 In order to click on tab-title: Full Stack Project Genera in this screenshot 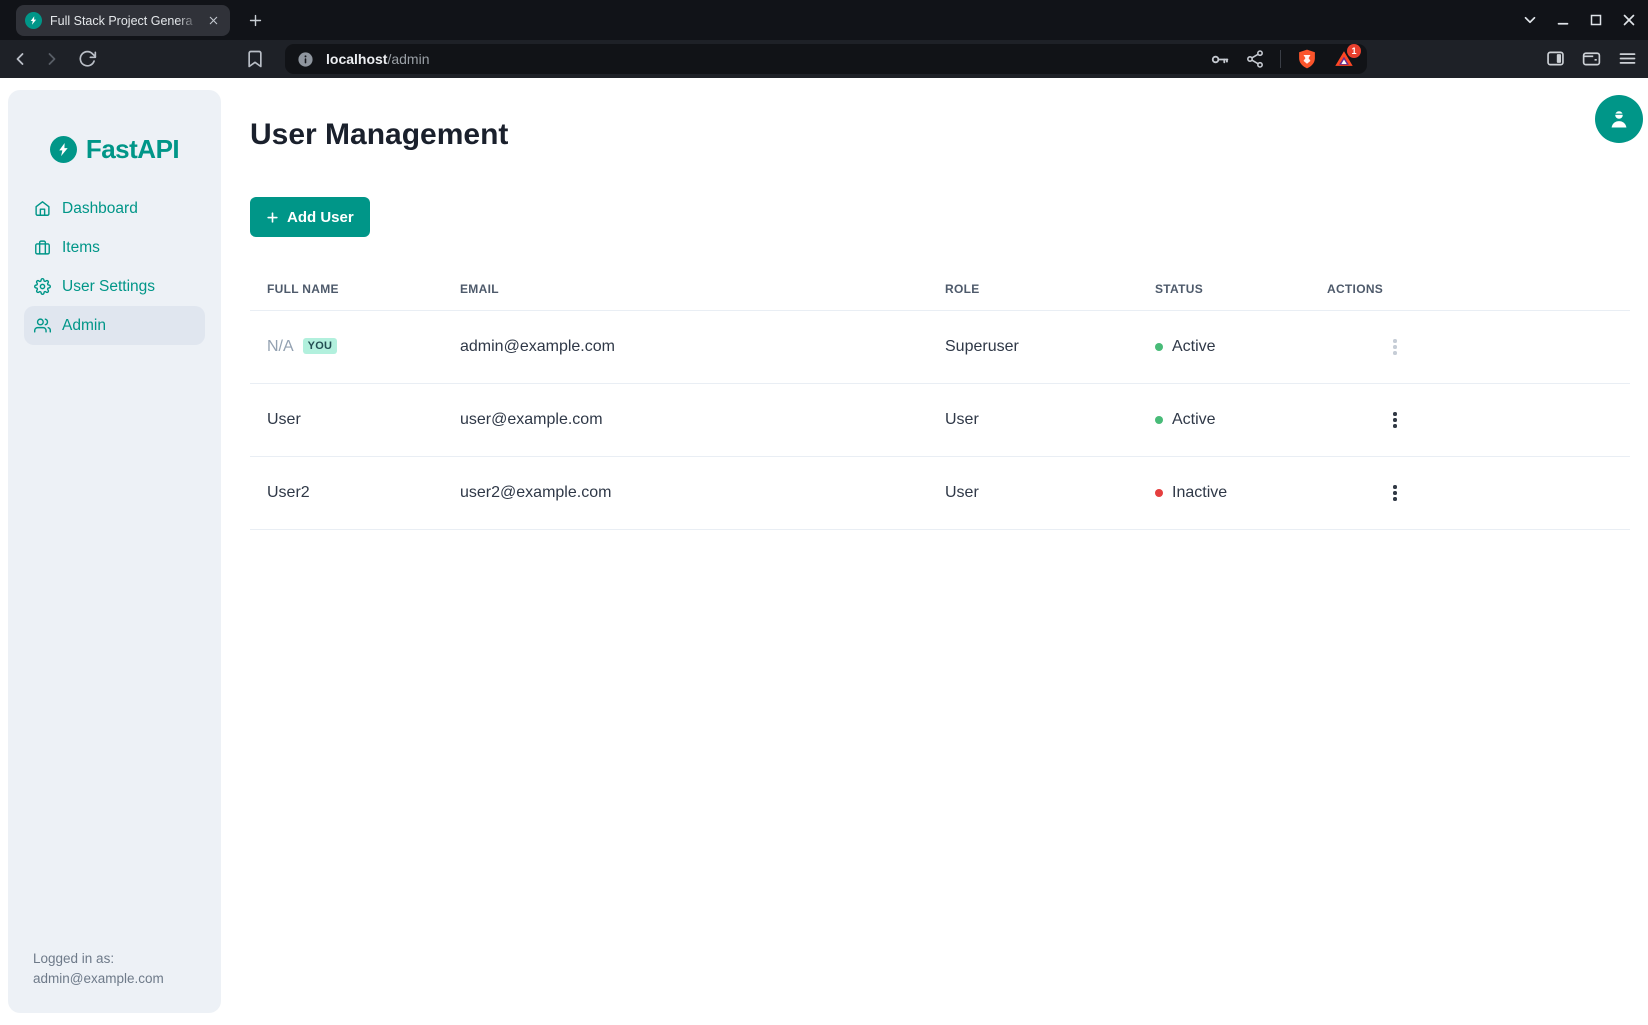, I will do `click(121, 20)`.